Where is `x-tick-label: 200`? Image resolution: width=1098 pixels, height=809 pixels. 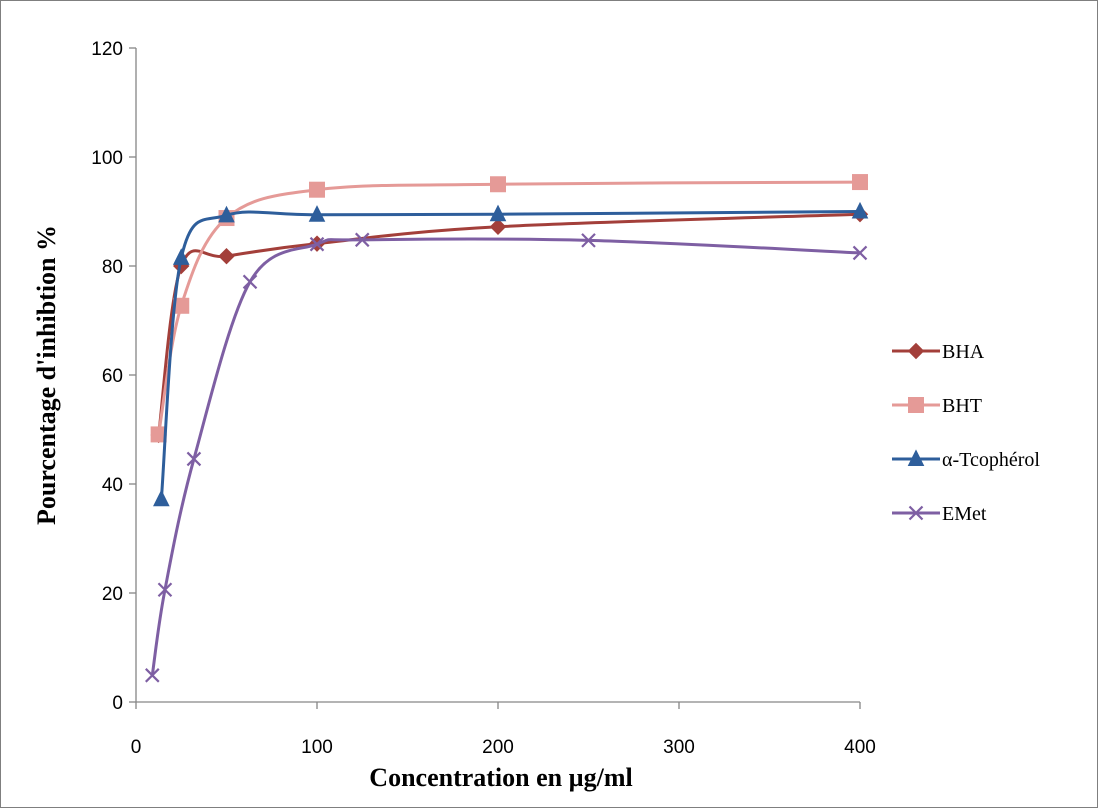 x-tick-label: 200 is located at coordinates (498, 747).